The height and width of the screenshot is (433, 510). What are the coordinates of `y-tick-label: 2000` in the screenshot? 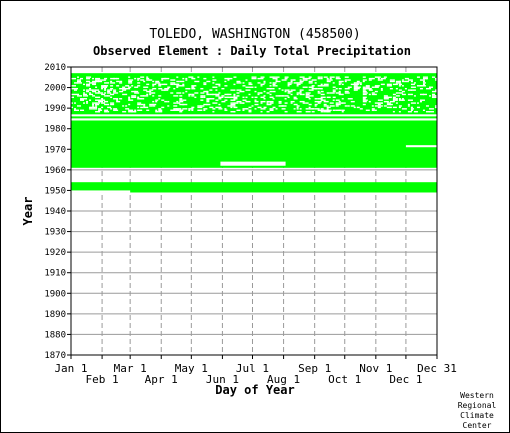 It's located at (55, 89).